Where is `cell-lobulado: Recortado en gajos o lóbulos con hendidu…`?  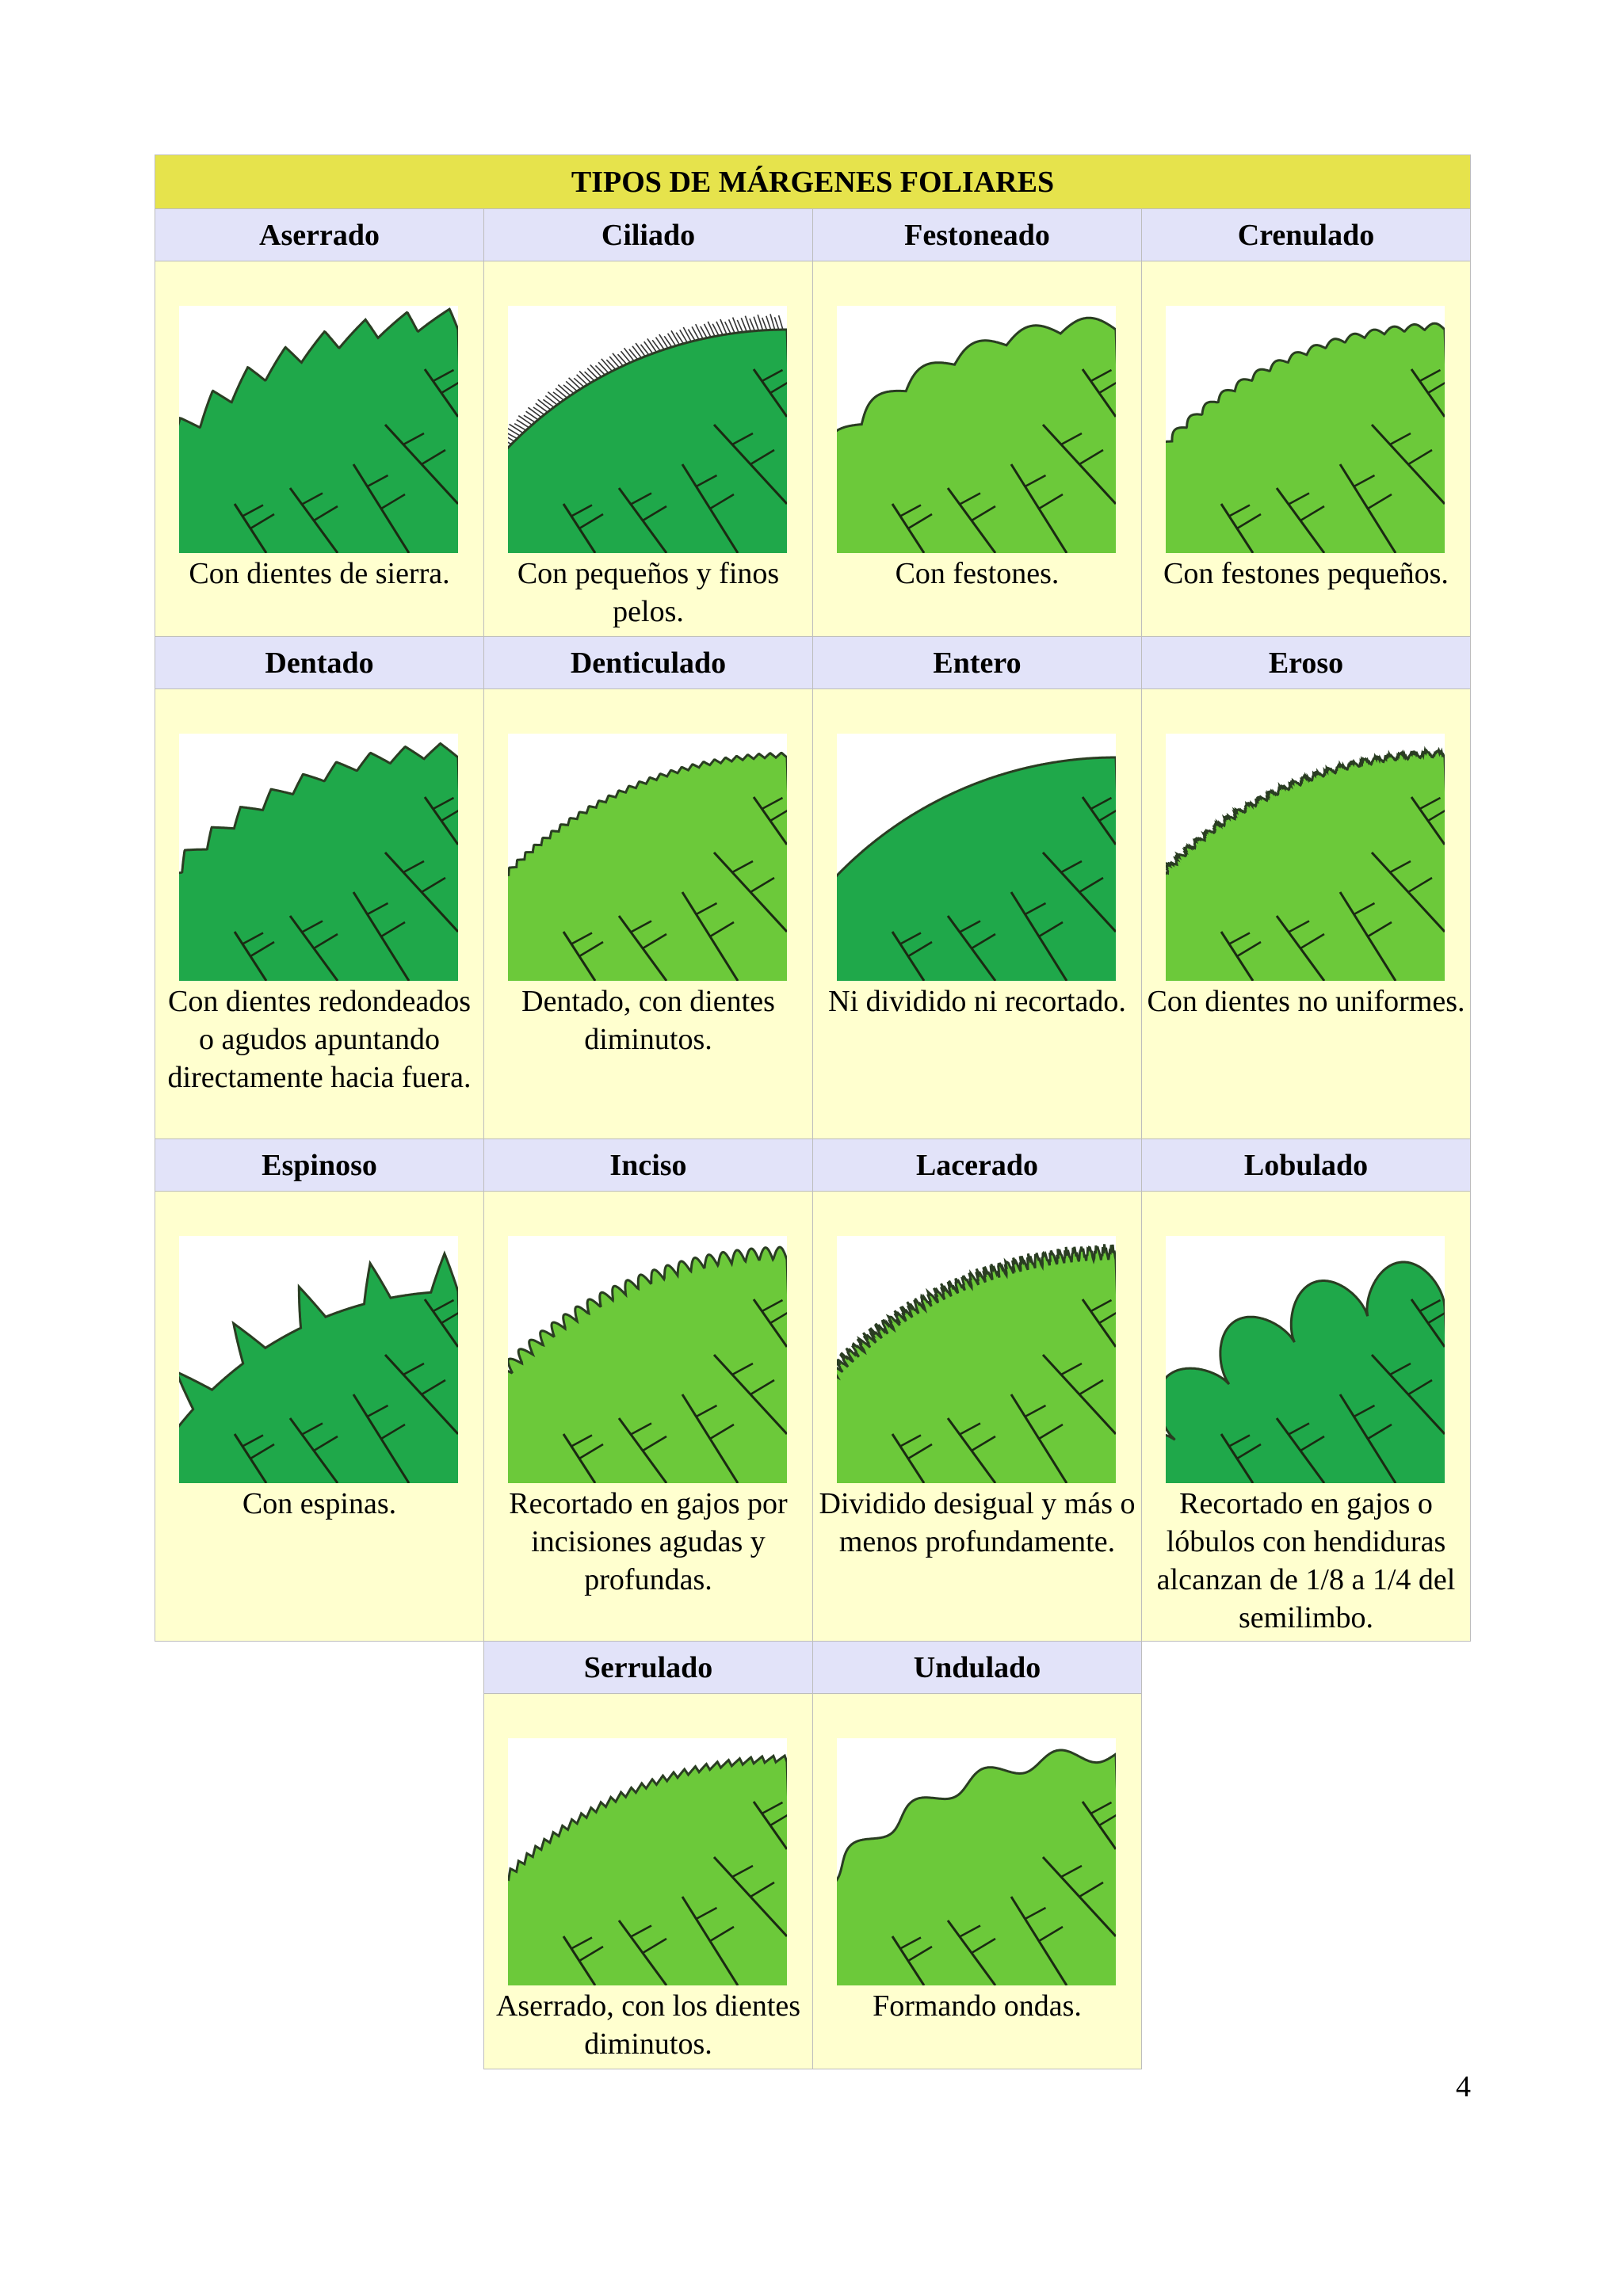 cell-lobulado: Recortado en gajos o lóbulos con hendidu… is located at coordinates (1306, 1416).